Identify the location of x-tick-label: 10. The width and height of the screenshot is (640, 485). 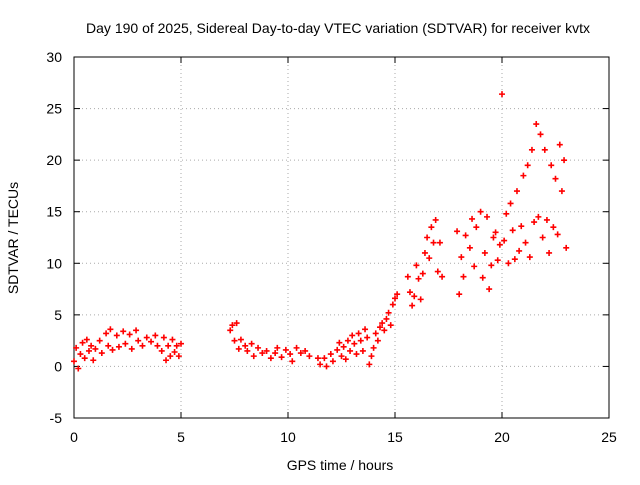
(288, 437).